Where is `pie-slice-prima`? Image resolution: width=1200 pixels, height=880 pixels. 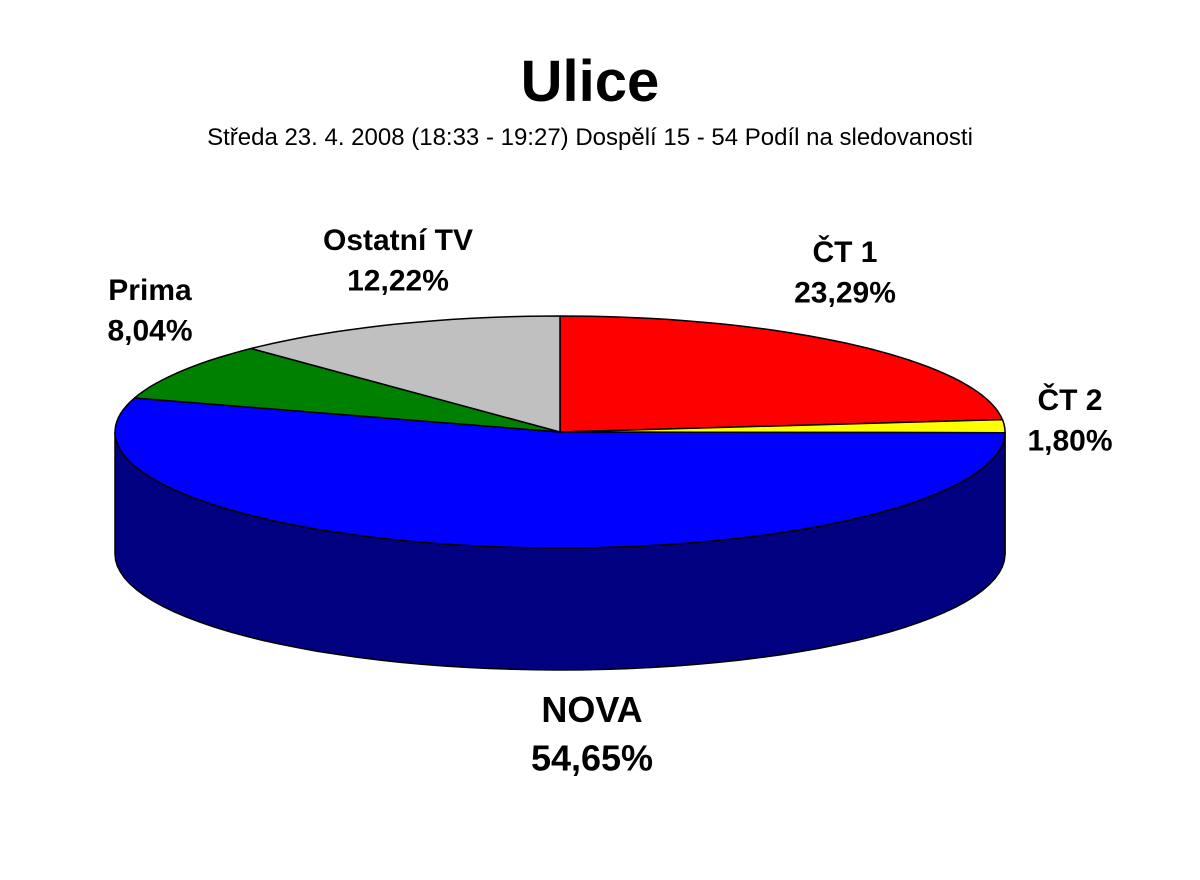 pie-slice-prima is located at coordinates (347, 390).